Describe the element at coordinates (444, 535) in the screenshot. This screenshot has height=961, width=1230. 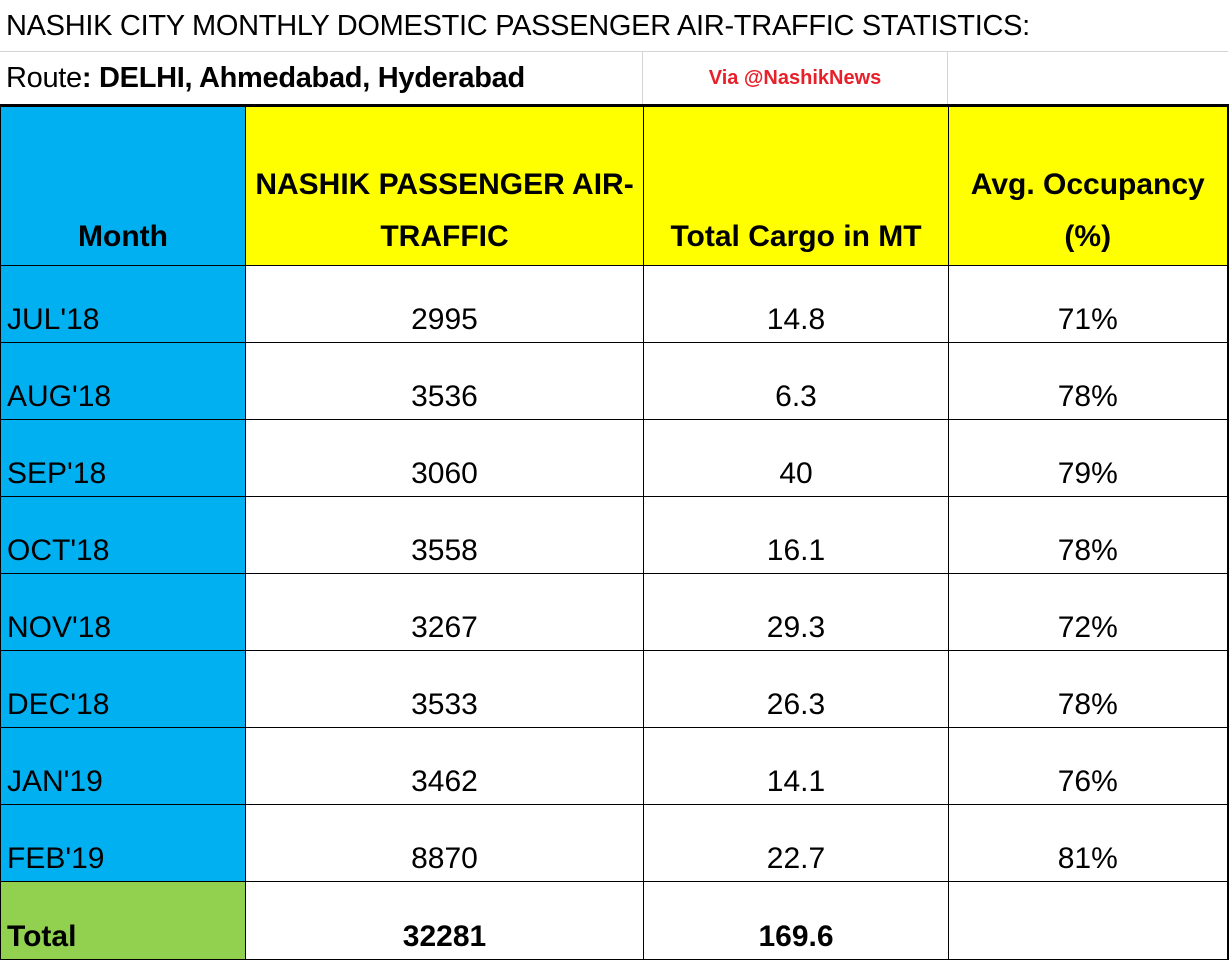
I see `passengers-cell: 3558` at that location.